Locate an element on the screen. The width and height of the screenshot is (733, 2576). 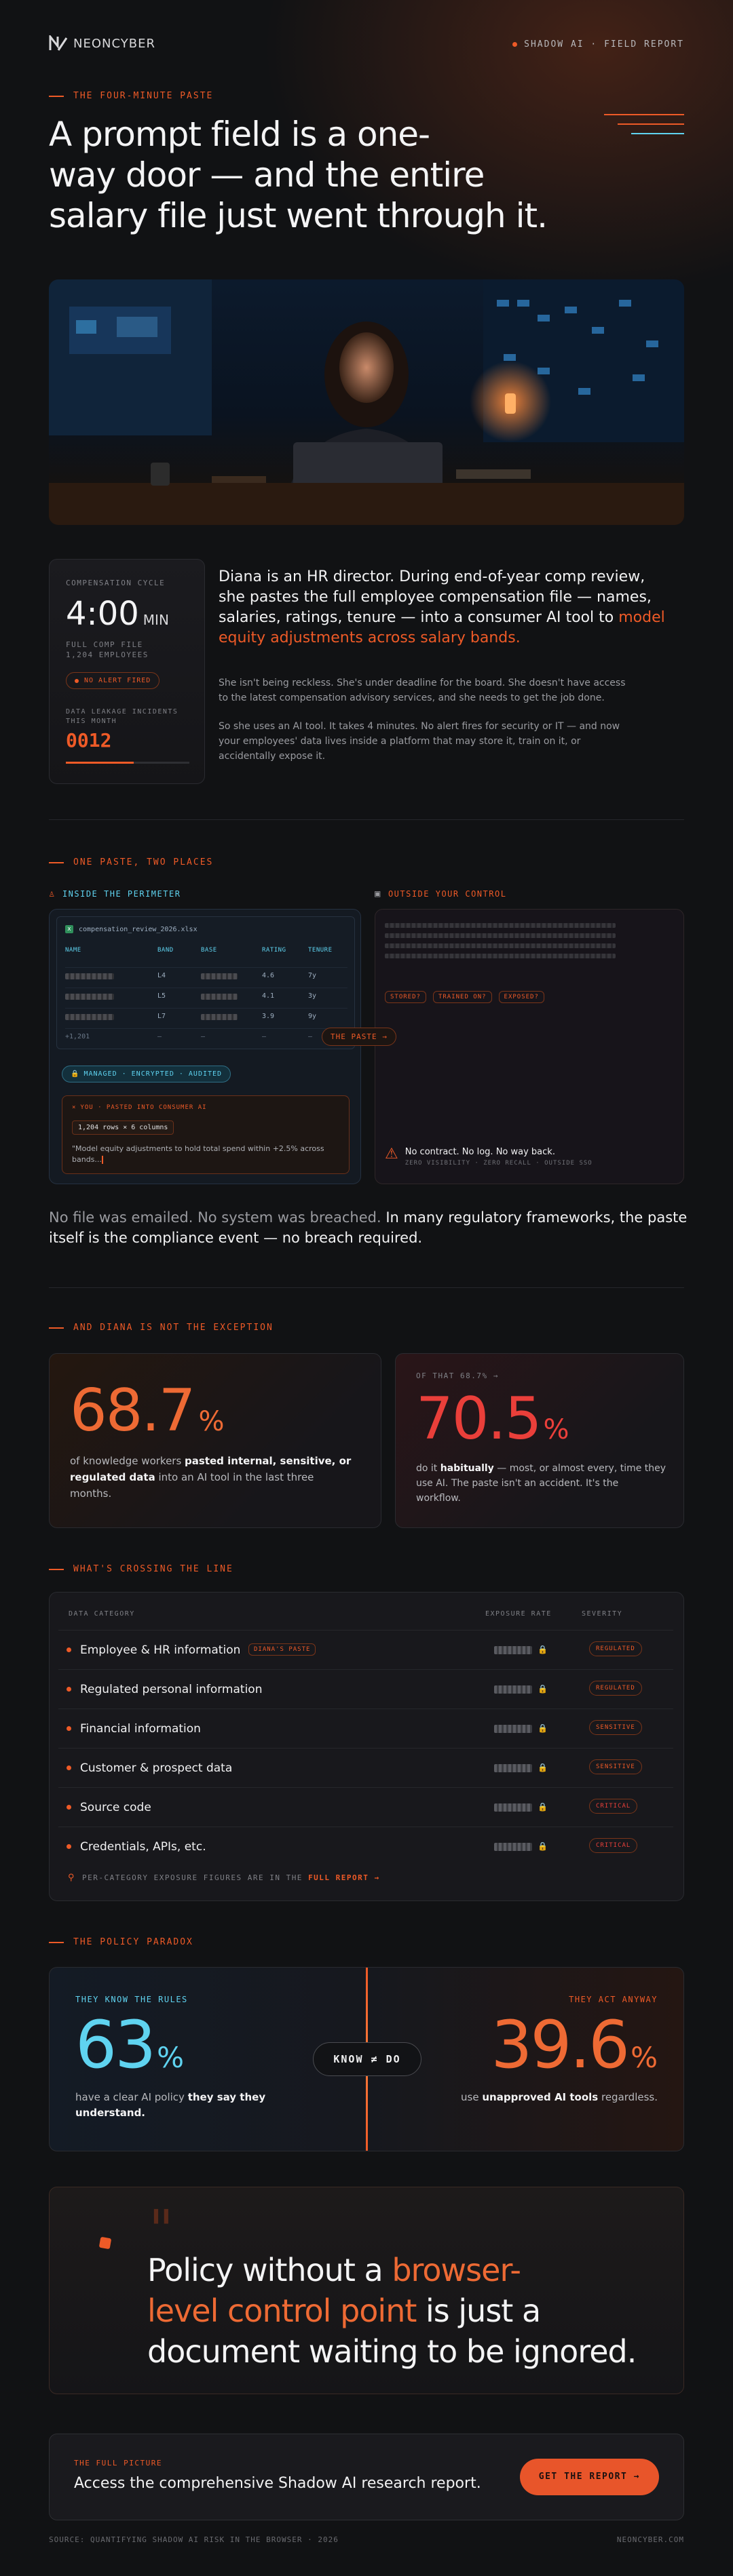
file-name: x compensation_review_2026.xlsx is located at coordinates (131, 929).